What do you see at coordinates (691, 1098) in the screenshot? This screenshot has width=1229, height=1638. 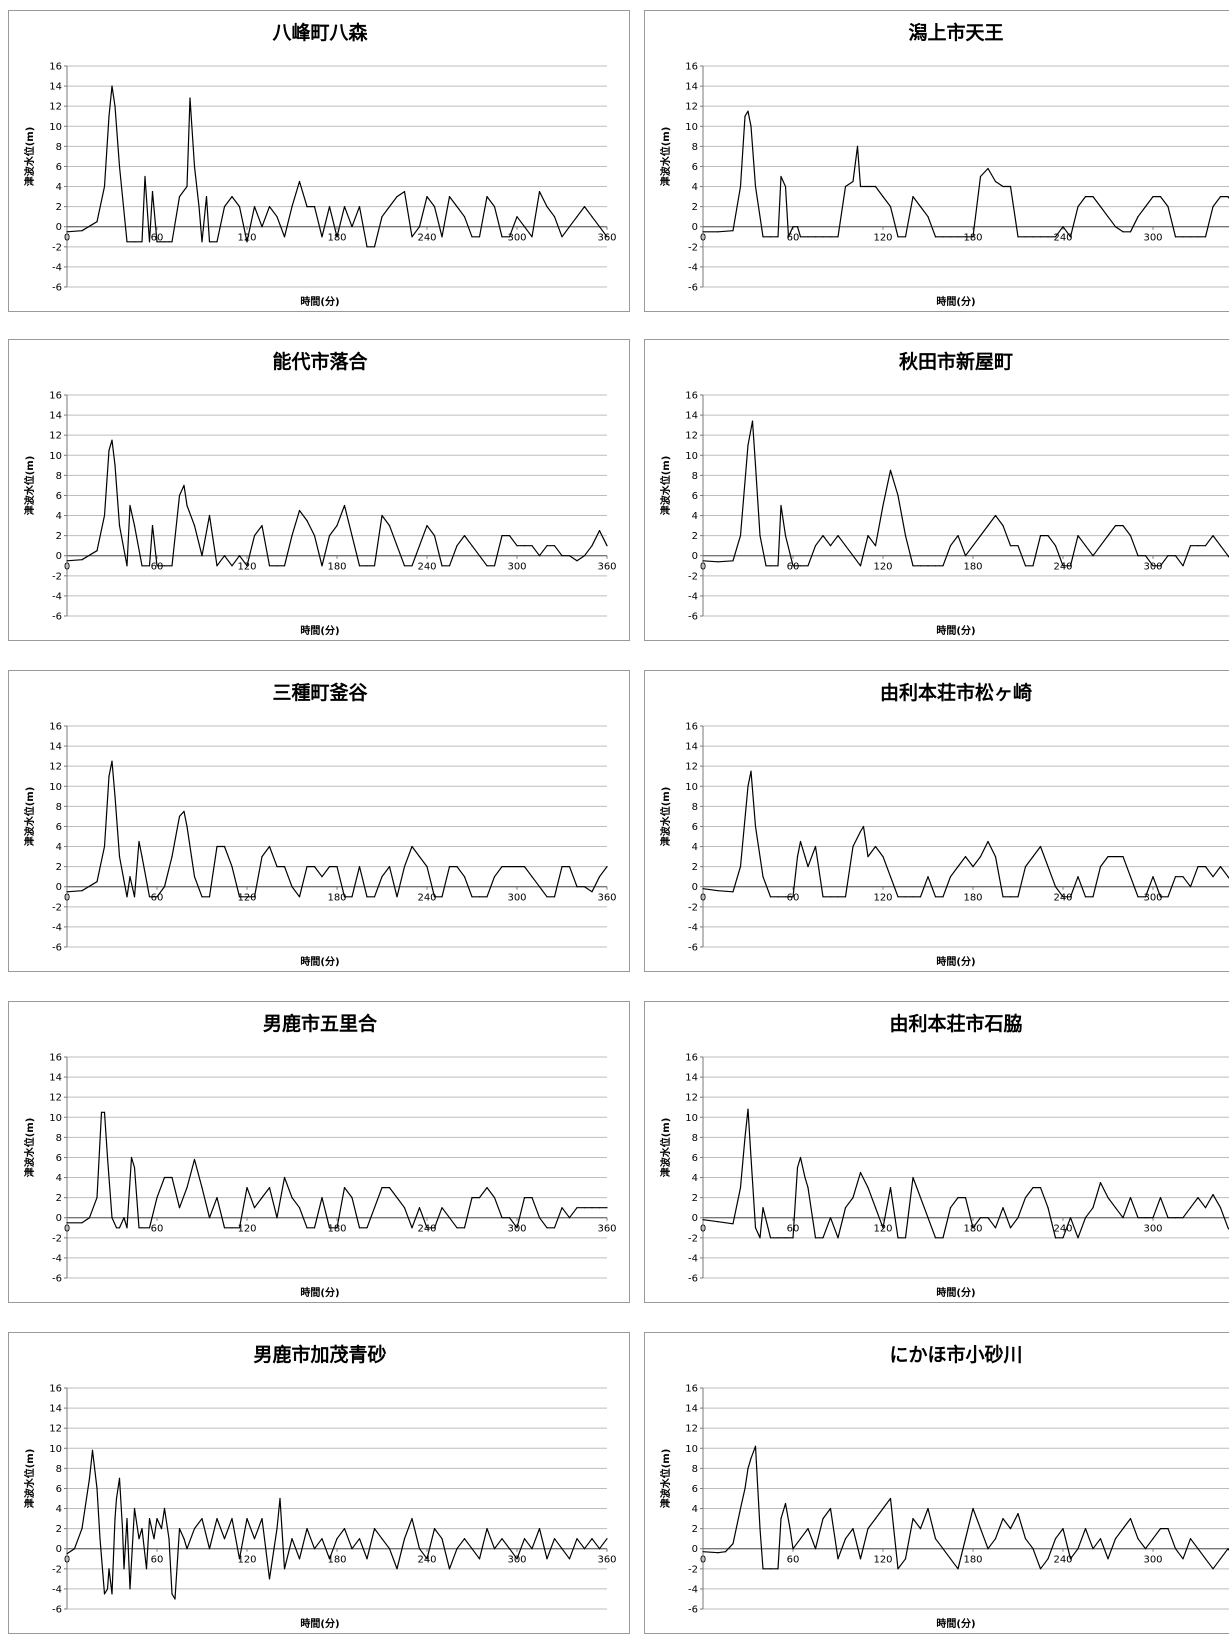 I see `y-tick-label: 12` at bounding box center [691, 1098].